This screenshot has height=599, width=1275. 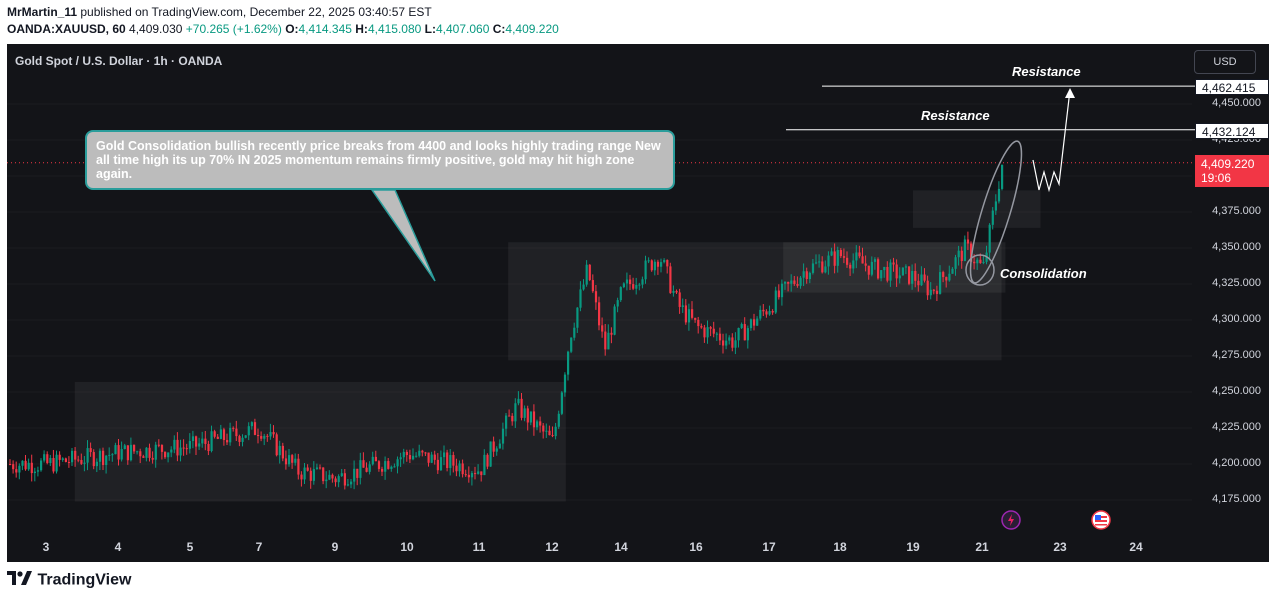 I want to click on resistance-price-mid: 4,432.124, so click(x=1232, y=131).